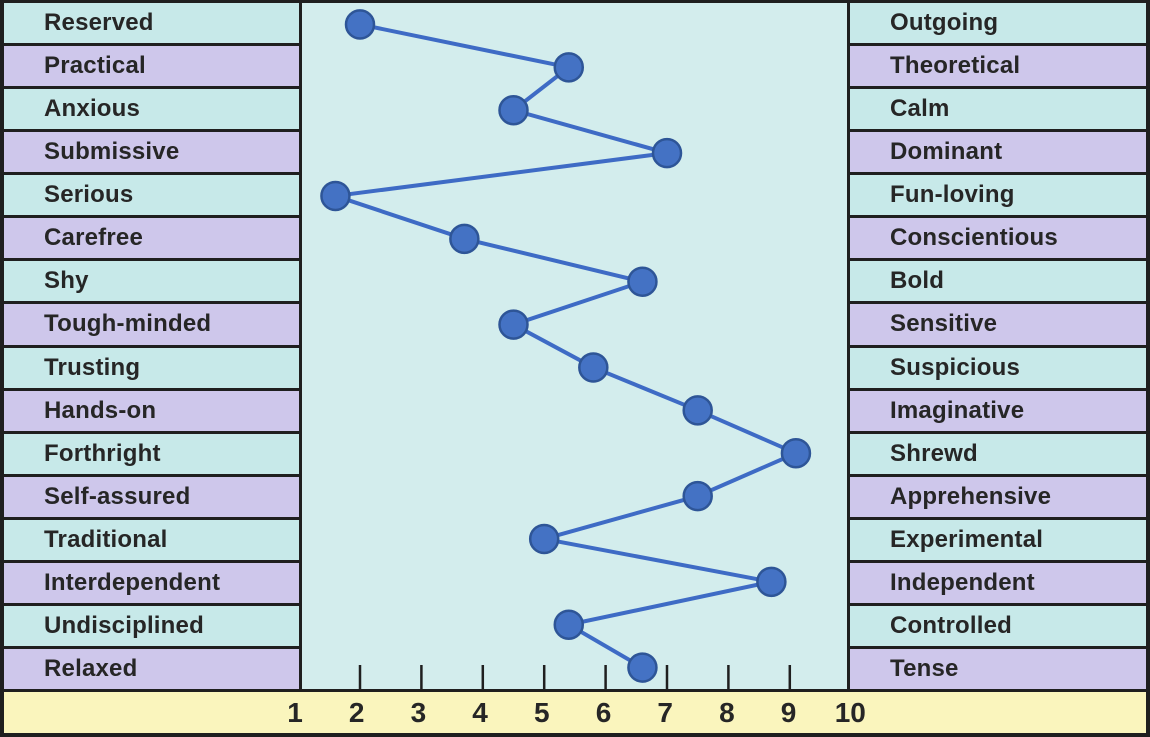 The image size is (1150, 737). I want to click on trait-label-left-relaxed: Relaxed, so click(151, 668).